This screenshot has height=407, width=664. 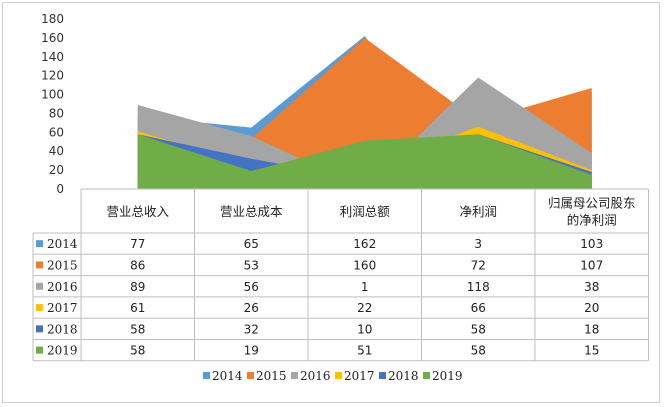 What do you see at coordinates (137, 265) in the screenshot?
I see `table-cell: 86` at bounding box center [137, 265].